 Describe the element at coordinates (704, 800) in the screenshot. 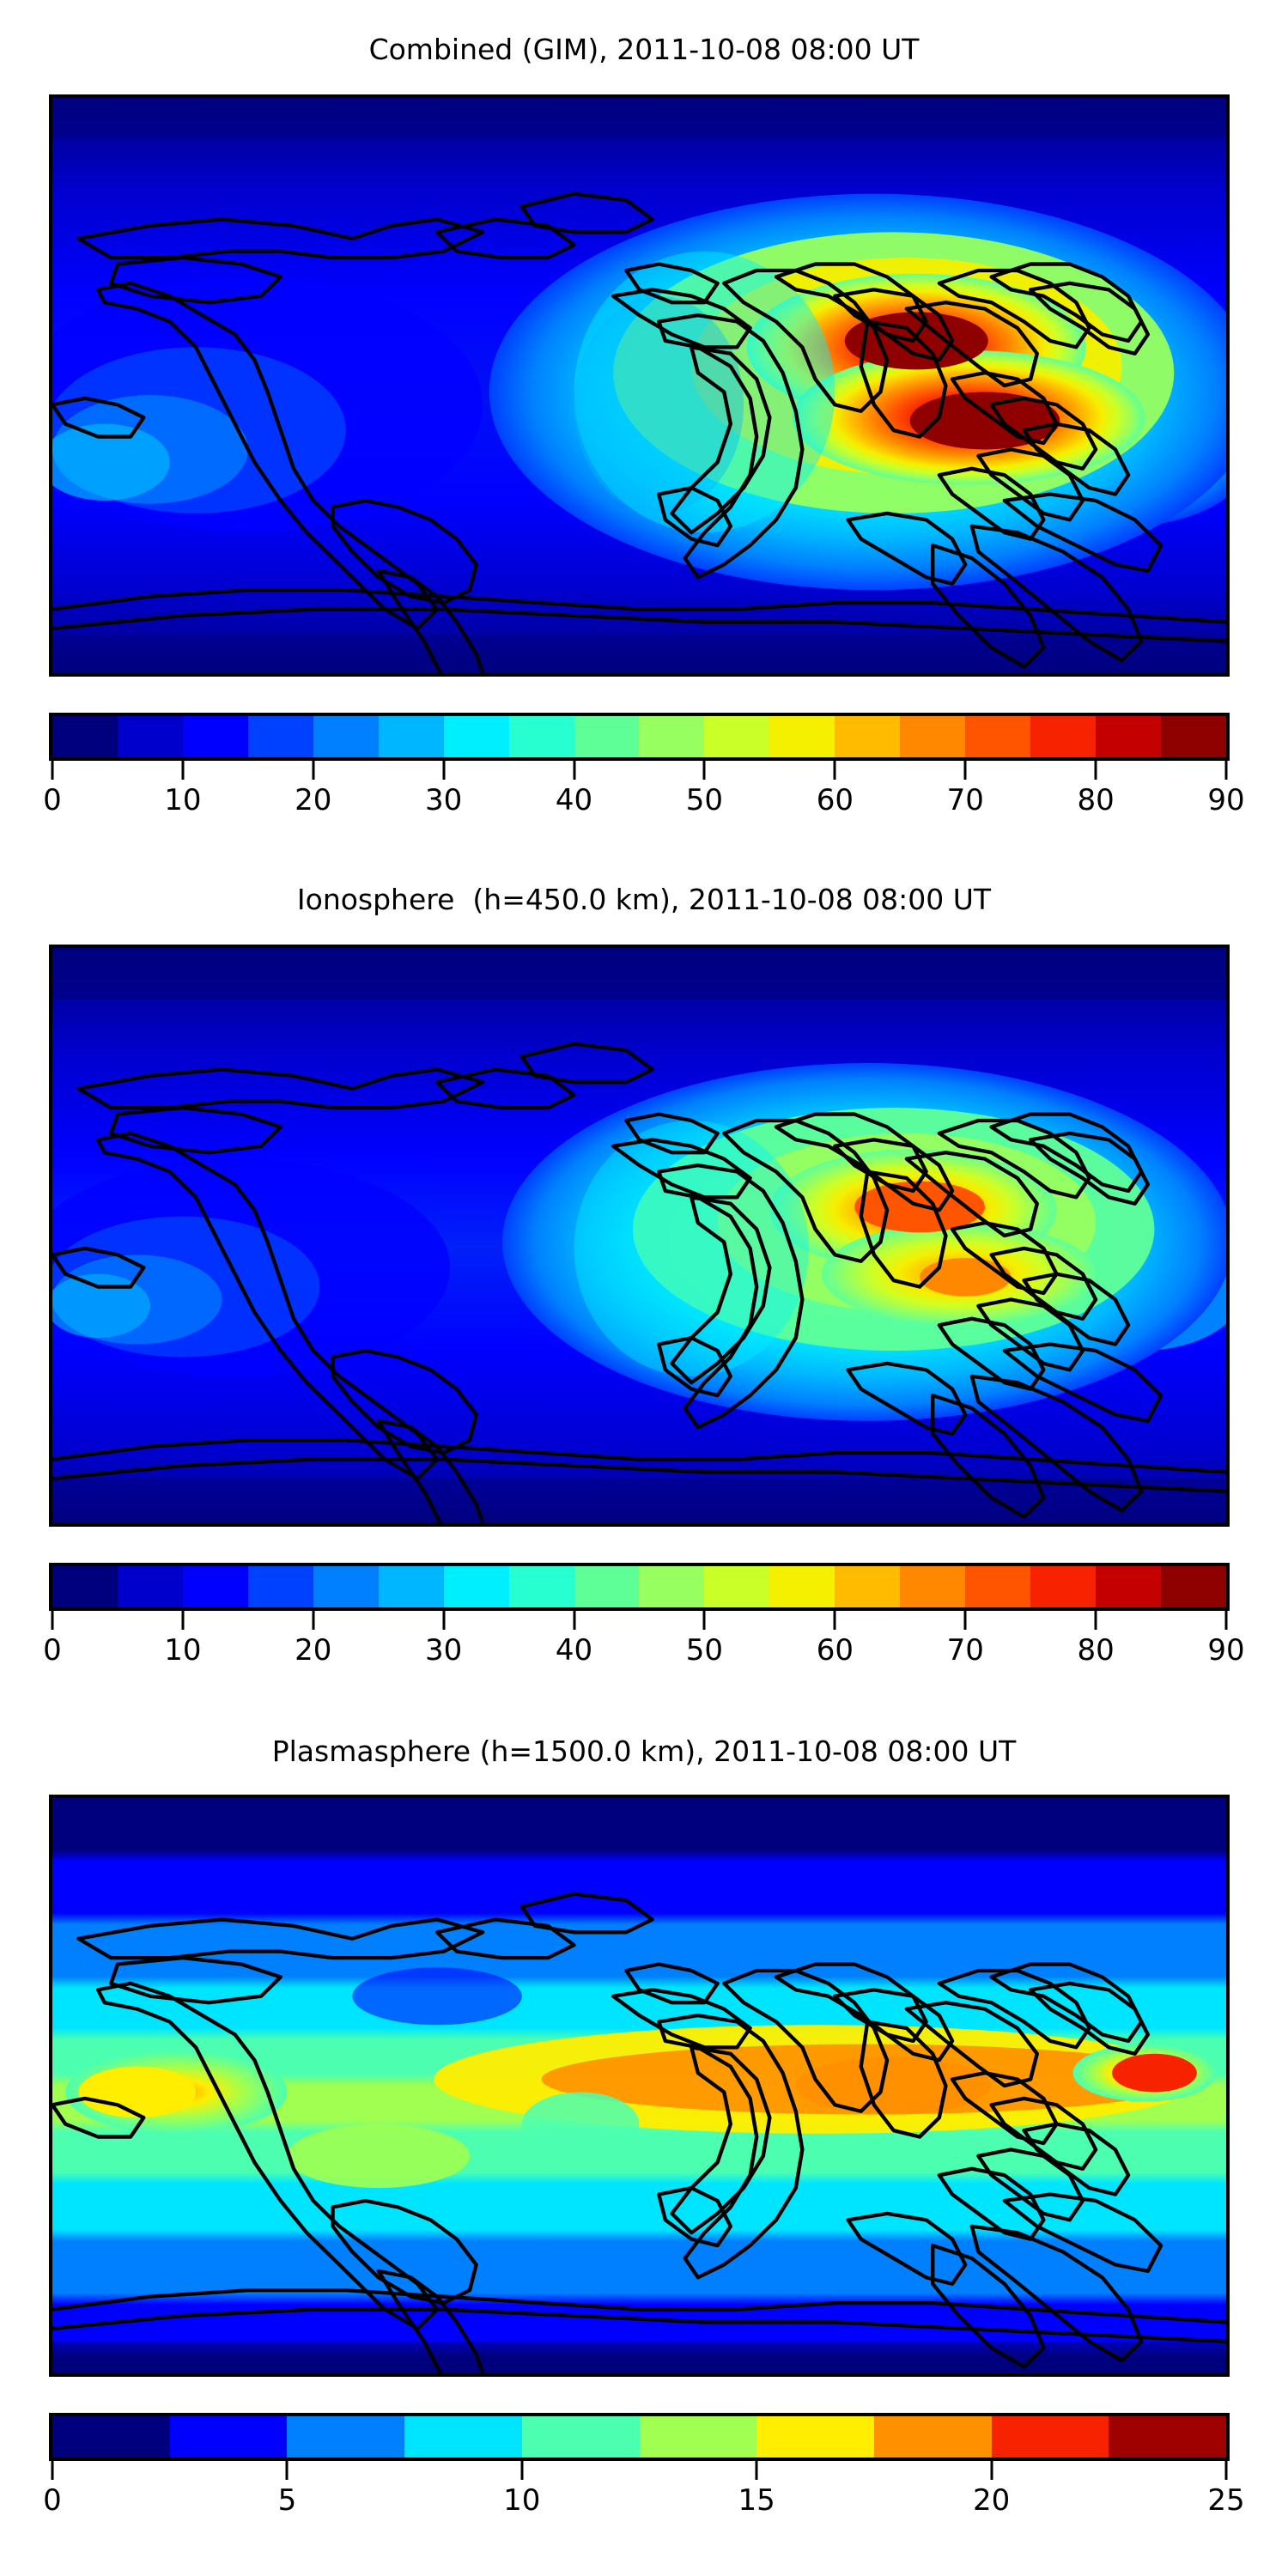

I see `colorbar-tick-label: 50` at that location.